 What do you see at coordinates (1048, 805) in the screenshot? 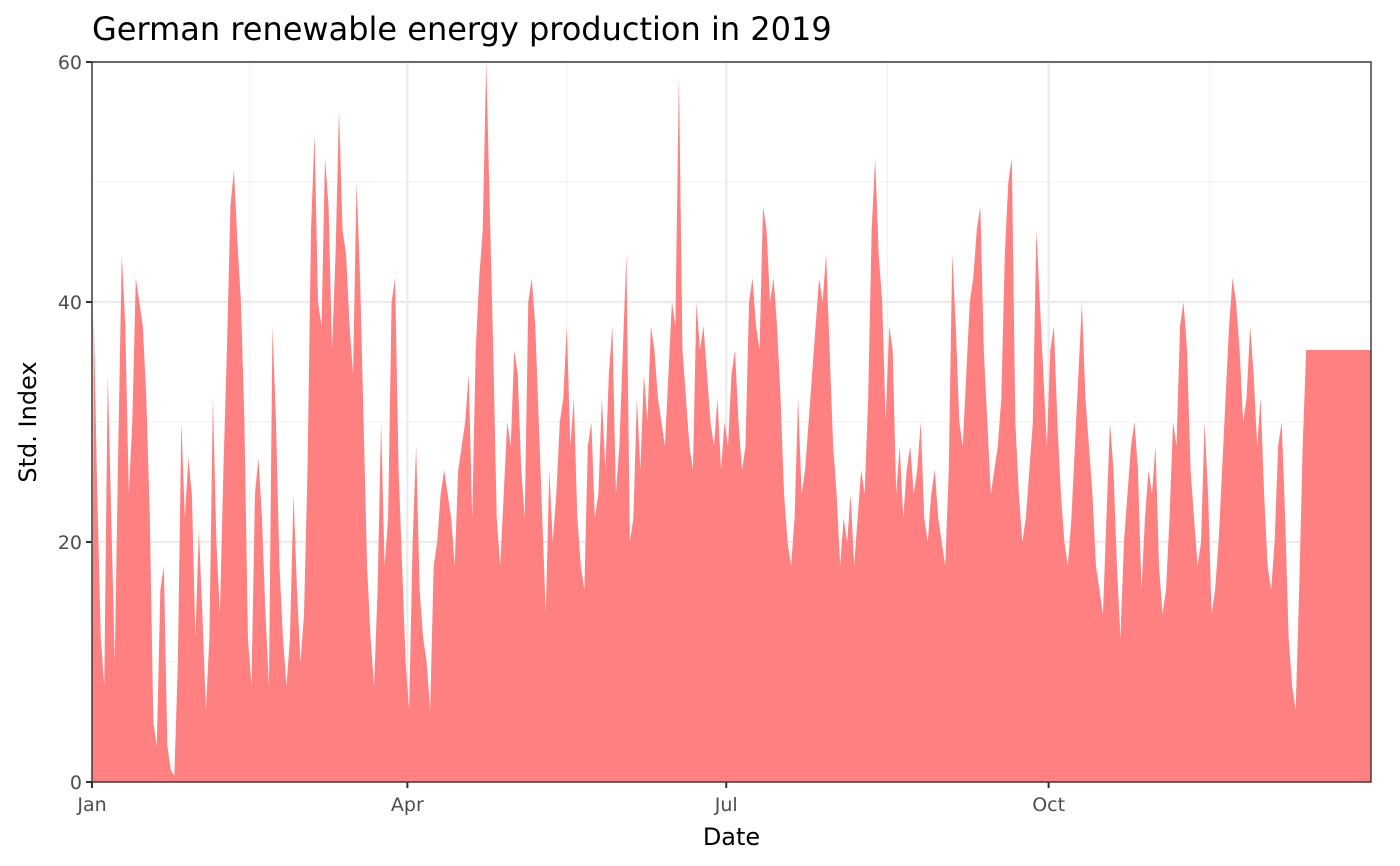
I see `x-tick-label: Oct` at bounding box center [1048, 805].